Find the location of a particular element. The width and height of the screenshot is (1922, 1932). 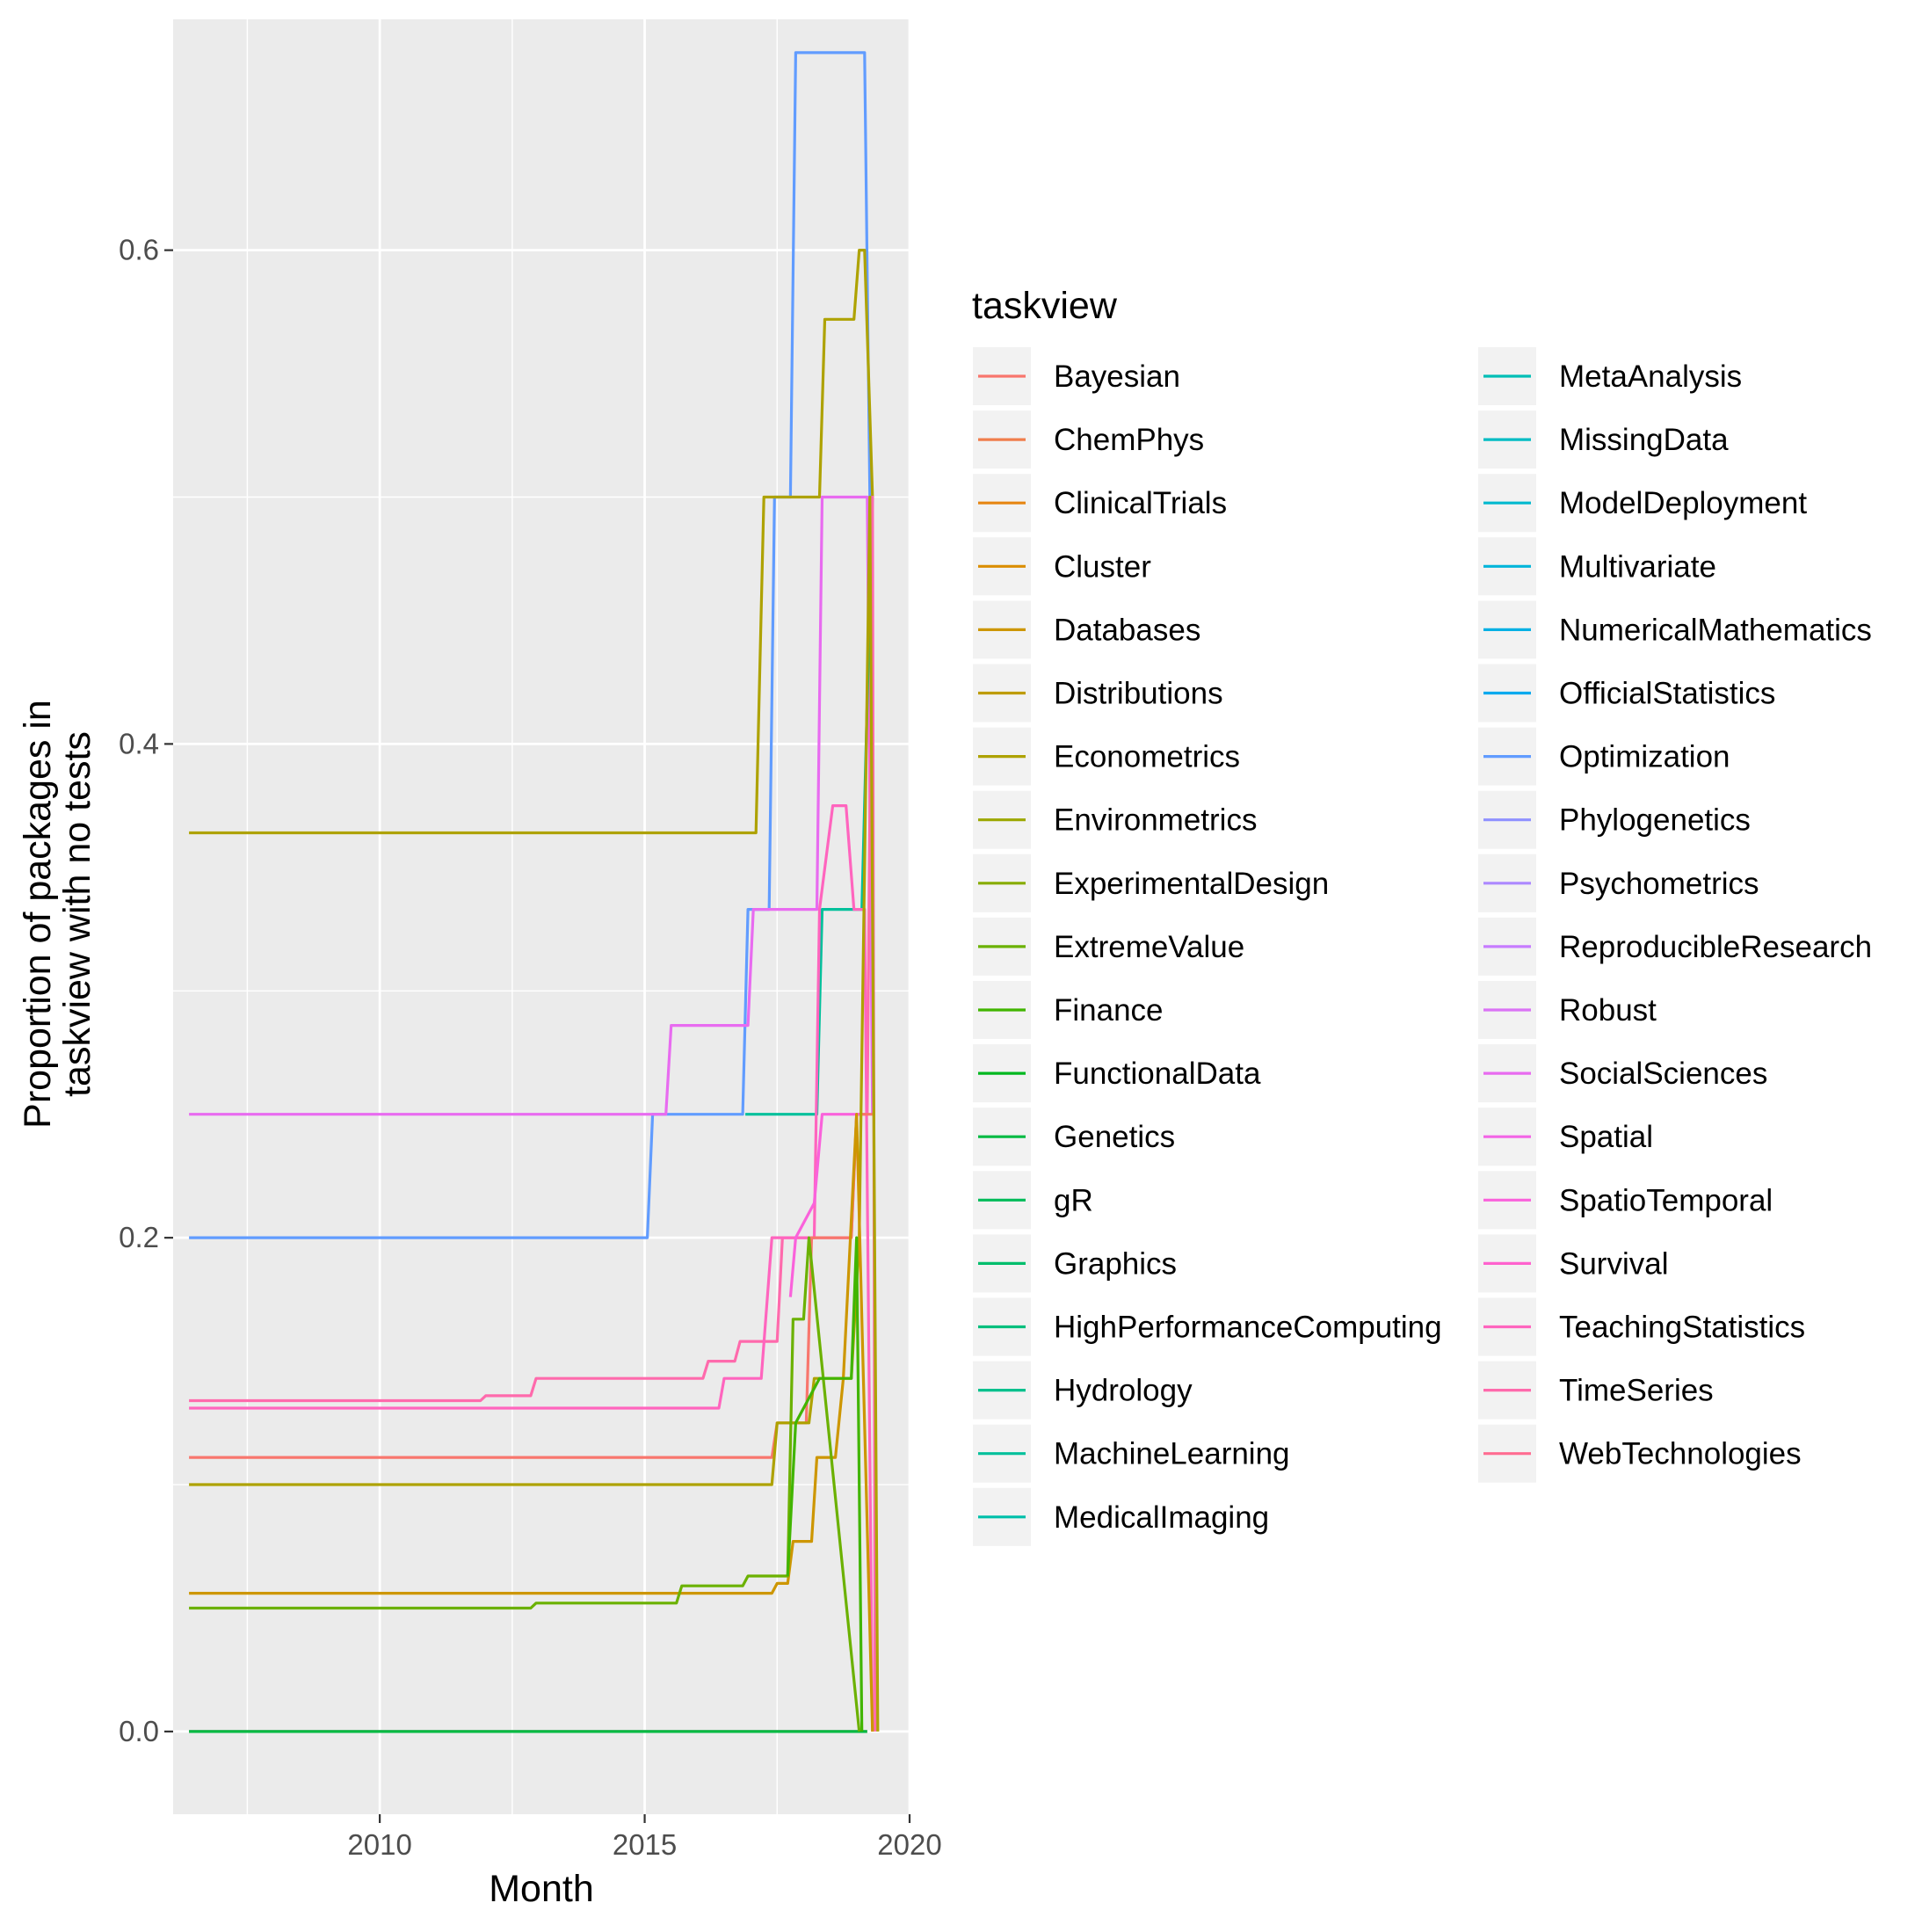

legend-item-WebTechnologies: WebTechnologies is located at coordinates (1640, 1453).